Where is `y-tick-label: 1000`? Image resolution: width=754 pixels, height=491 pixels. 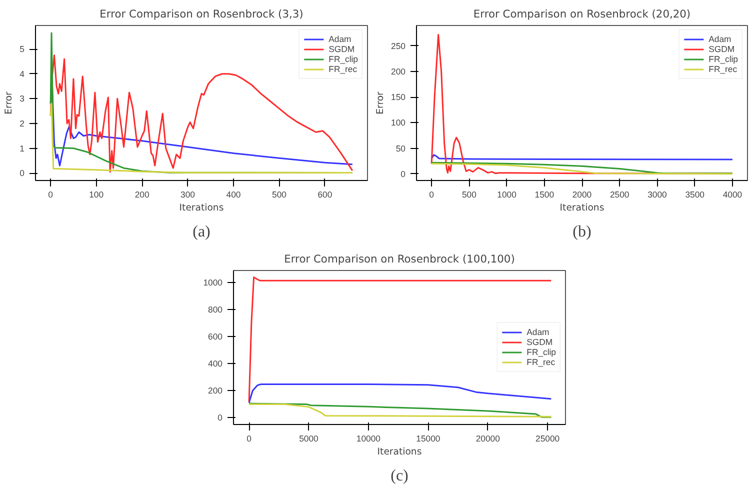
y-tick-label: 1000 is located at coordinates (213, 283).